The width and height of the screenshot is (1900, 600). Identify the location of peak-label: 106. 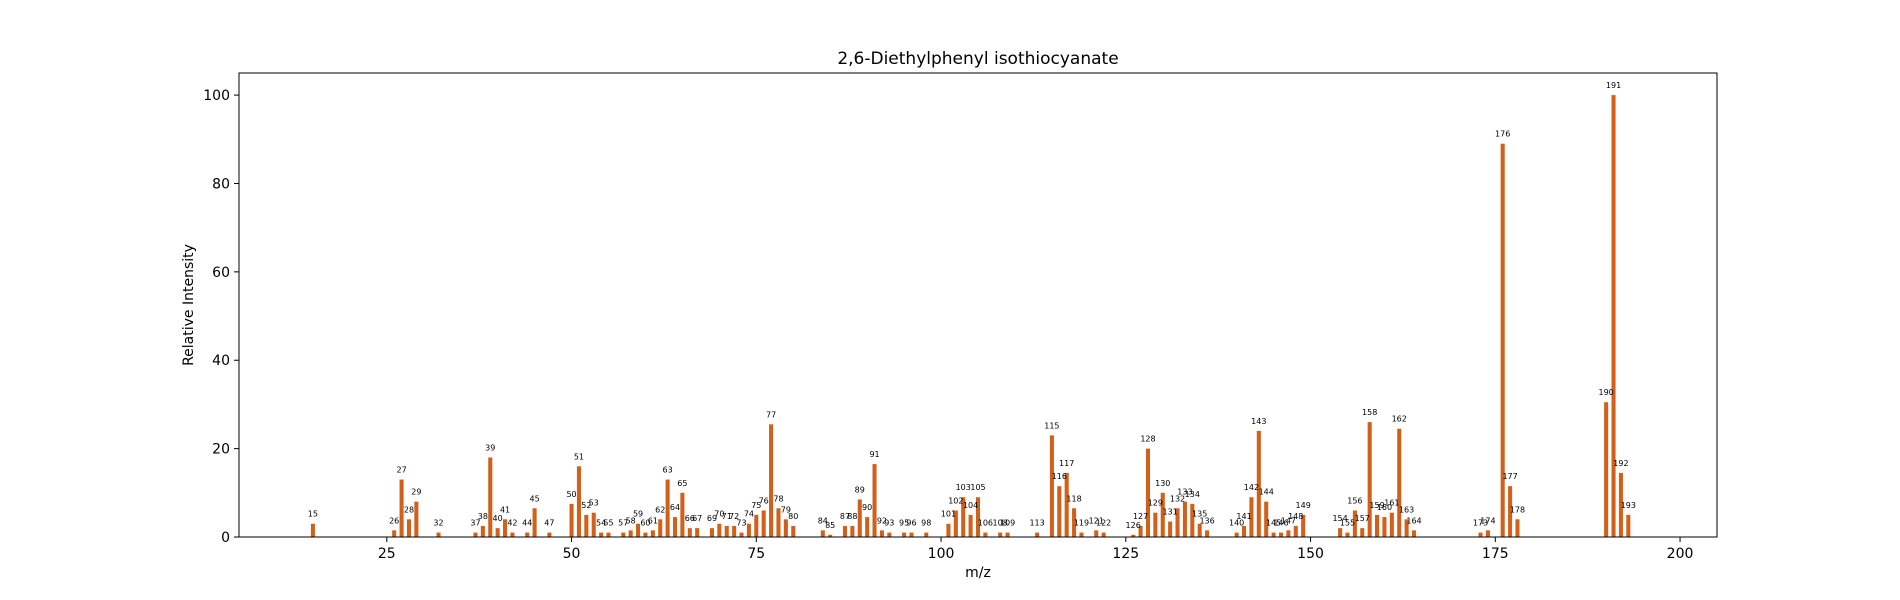
(985, 523).